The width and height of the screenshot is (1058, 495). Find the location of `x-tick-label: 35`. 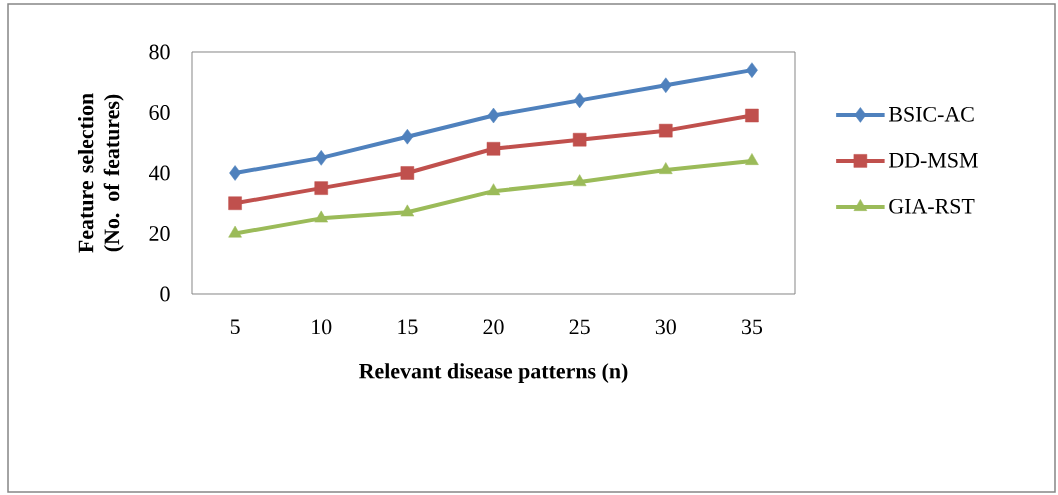

x-tick-label: 35 is located at coordinates (752, 327).